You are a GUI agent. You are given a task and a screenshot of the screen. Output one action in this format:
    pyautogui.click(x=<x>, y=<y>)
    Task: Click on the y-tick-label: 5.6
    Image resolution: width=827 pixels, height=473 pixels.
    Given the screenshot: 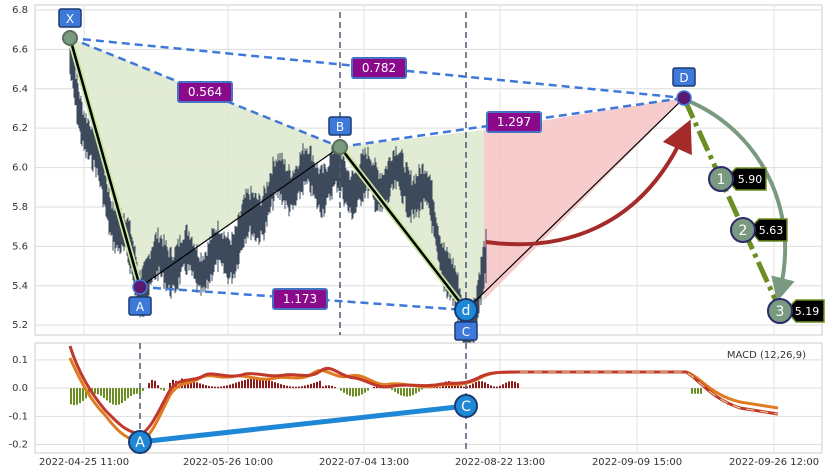 What is the action you would take?
    pyautogui.click(x=20, y=246)
    